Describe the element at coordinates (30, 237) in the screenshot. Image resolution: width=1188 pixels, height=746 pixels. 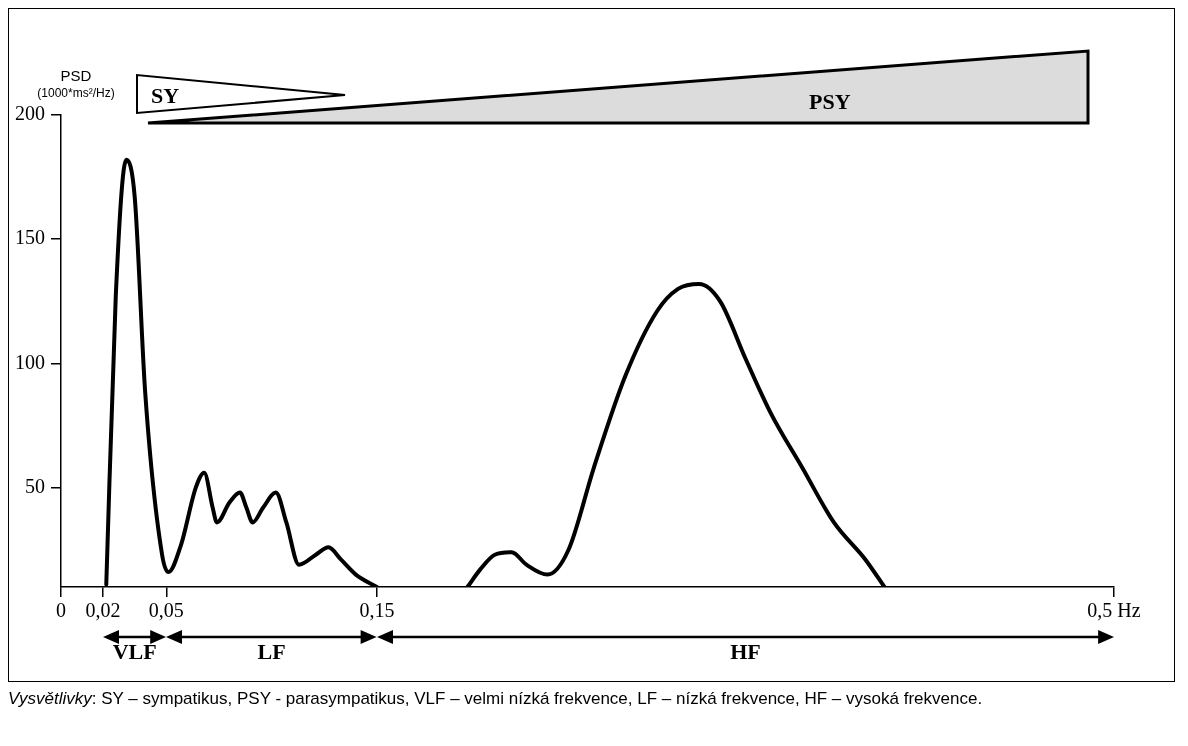
I see `y-tick-label: 150` at that location.